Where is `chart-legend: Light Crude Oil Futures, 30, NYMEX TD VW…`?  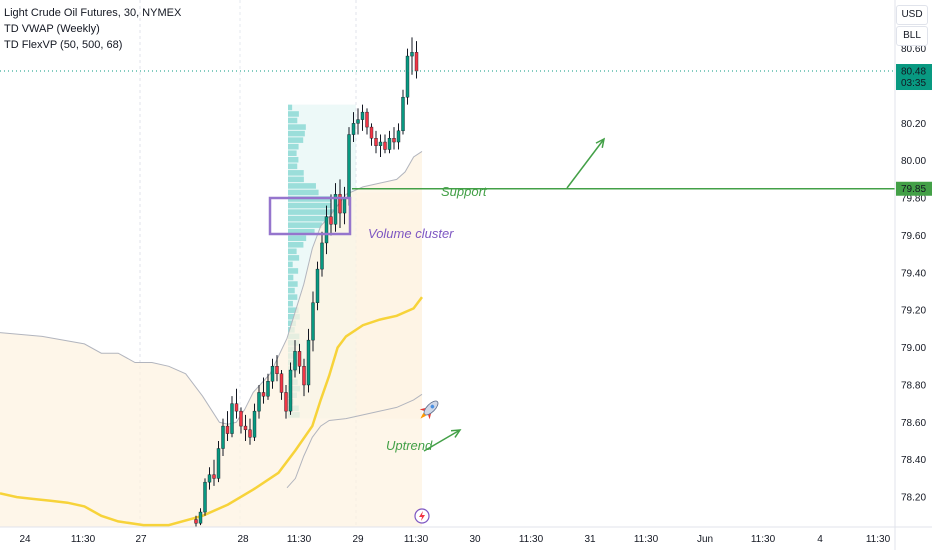 chart-legend: Light Crude Oil Futures, 30, NYMEX TD VW… is located at coordinates (92, 29).